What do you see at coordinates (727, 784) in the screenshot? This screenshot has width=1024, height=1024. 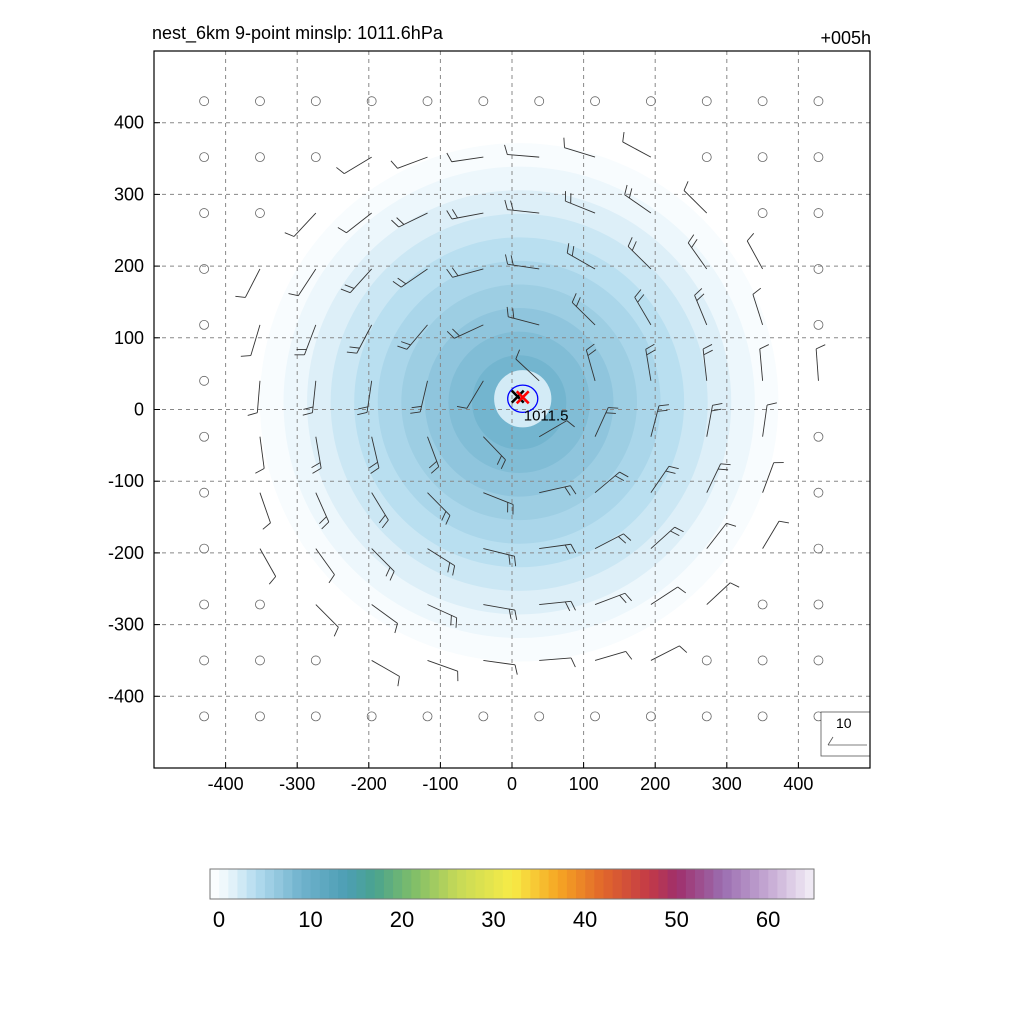 I see `x-tick-label: 300` at bounding box center [727, 784].